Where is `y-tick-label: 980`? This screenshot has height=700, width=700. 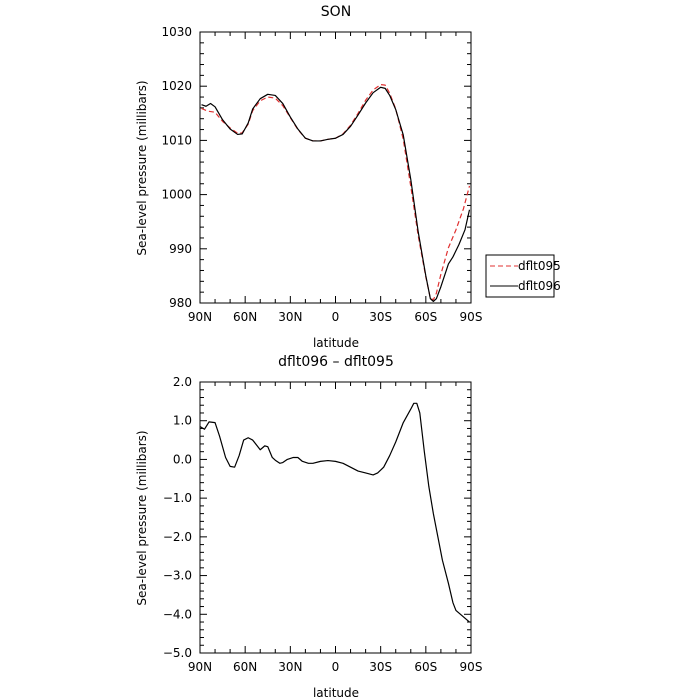 y-tick-label: 980 is located at coordinates (180, 303).